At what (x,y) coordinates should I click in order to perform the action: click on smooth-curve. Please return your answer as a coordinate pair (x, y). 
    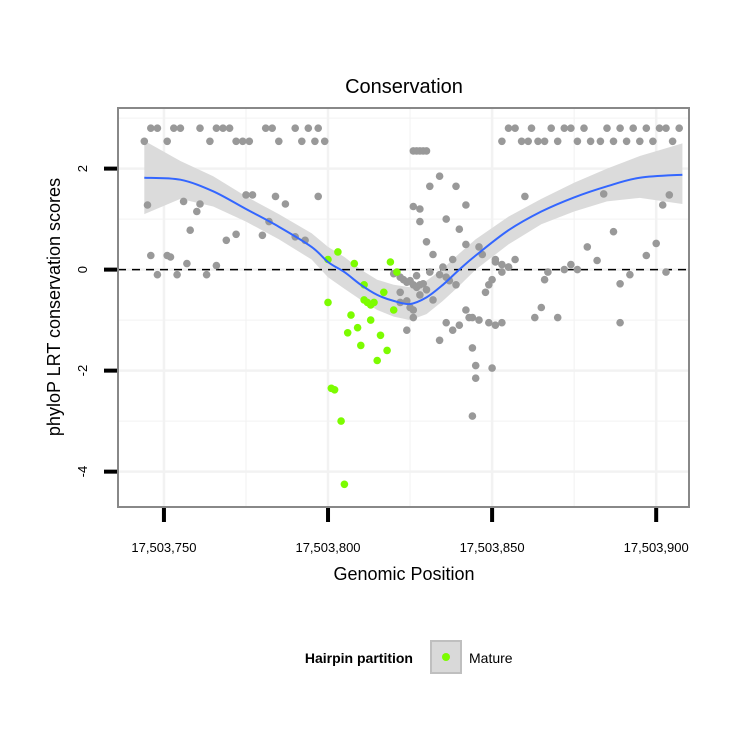
    Looking at the image, I should click on (413, 239).